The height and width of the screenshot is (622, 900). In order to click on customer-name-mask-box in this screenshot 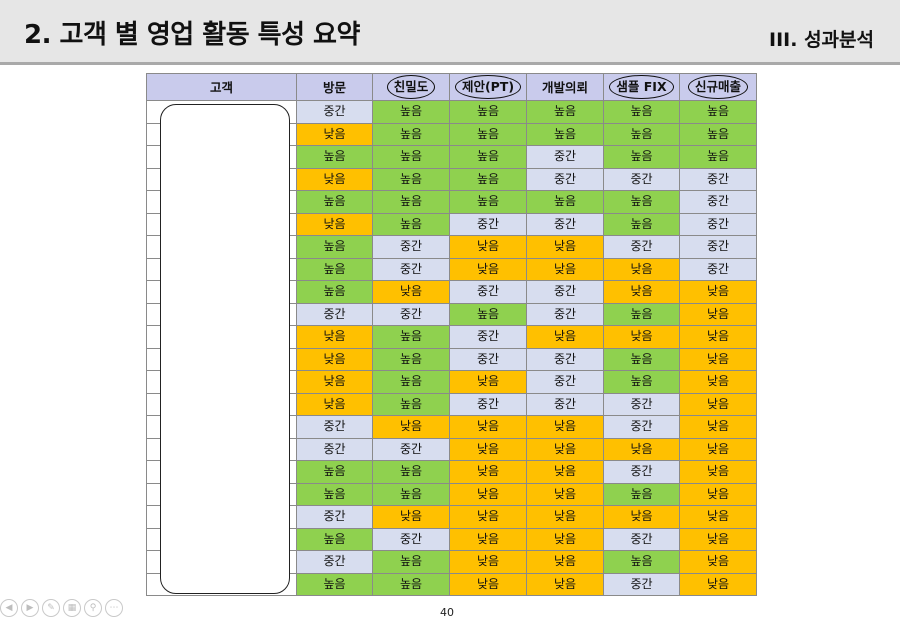, I will do `click(225, 349)`.